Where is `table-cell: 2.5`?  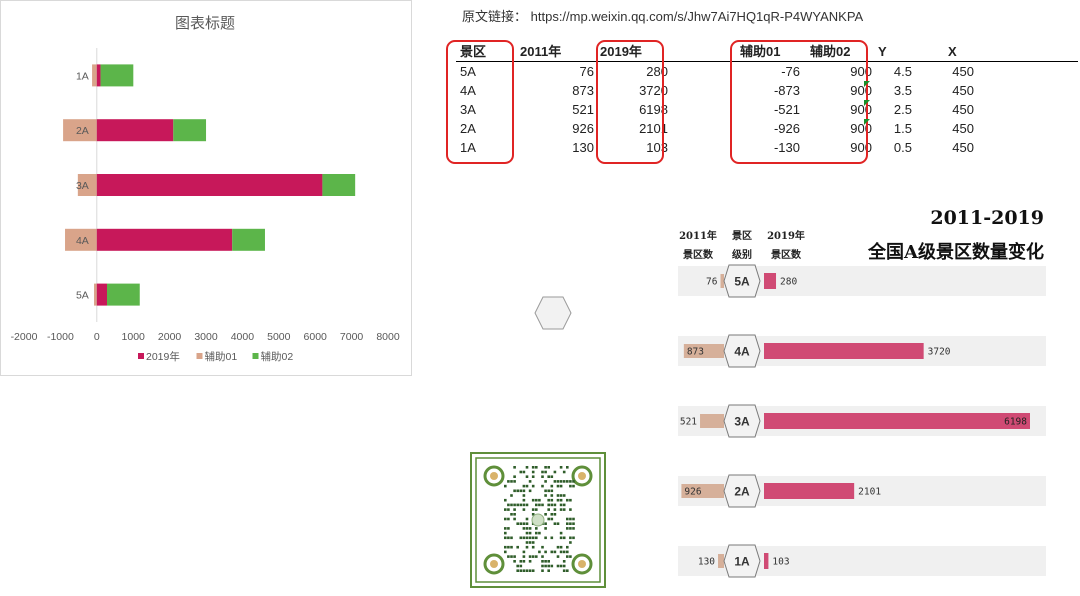
table-cell: 2.5 is located at coordinates (902, 109).